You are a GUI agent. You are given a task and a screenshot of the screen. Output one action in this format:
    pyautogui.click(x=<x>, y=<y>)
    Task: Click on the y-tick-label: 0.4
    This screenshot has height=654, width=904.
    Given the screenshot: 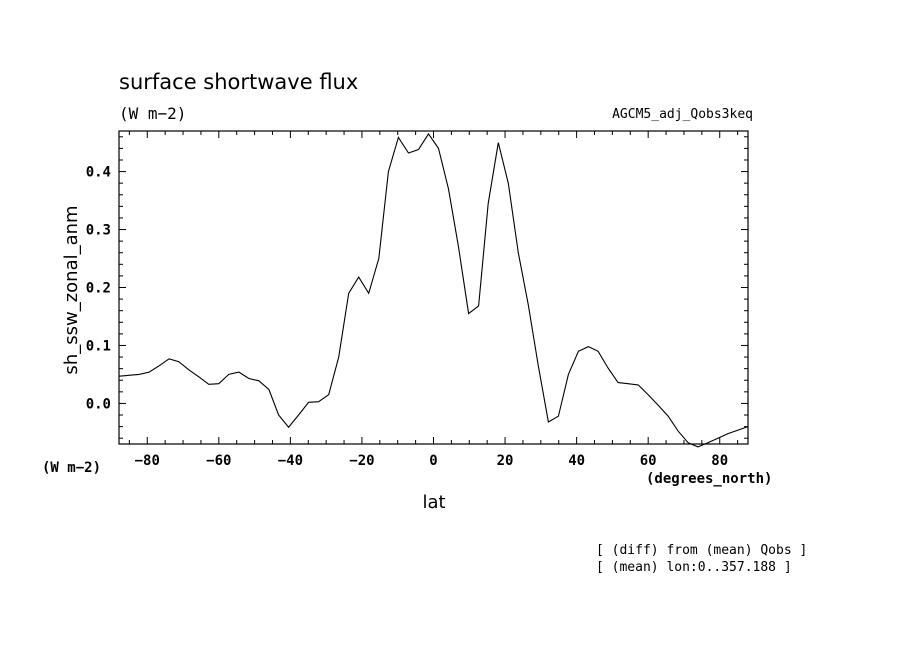 What is the action you would take?
    pyautogui.click(x=98, y=173)
    